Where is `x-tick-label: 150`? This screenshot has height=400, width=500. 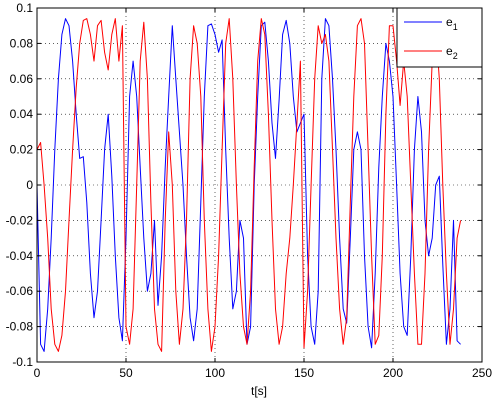 x-tick-label: 150 is located at coordinates (304, 373).